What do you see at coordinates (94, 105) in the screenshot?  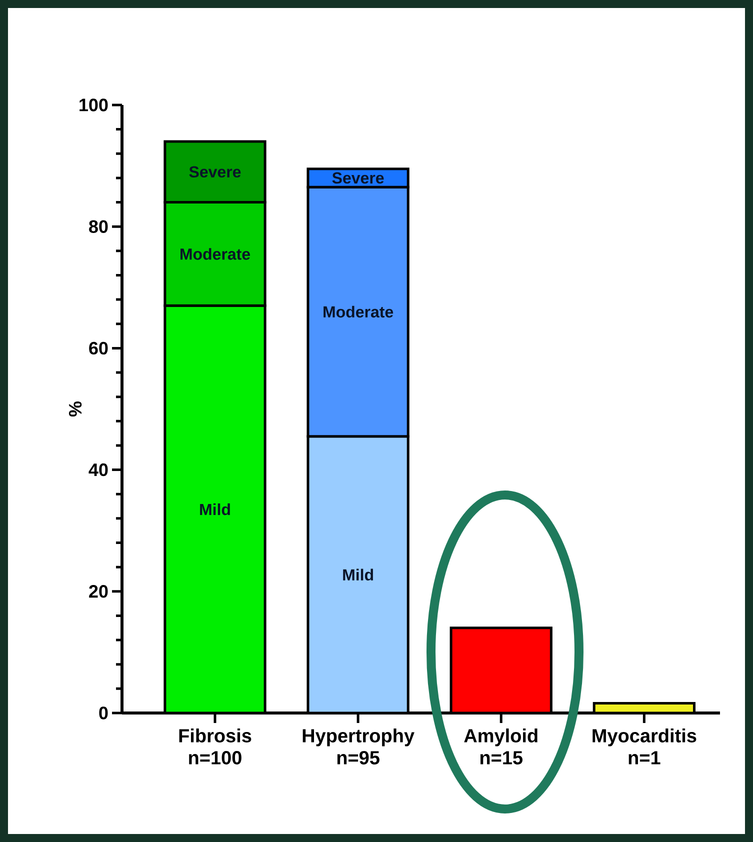 I see `y-tick-label: 100` at bounding box center [94, 105].